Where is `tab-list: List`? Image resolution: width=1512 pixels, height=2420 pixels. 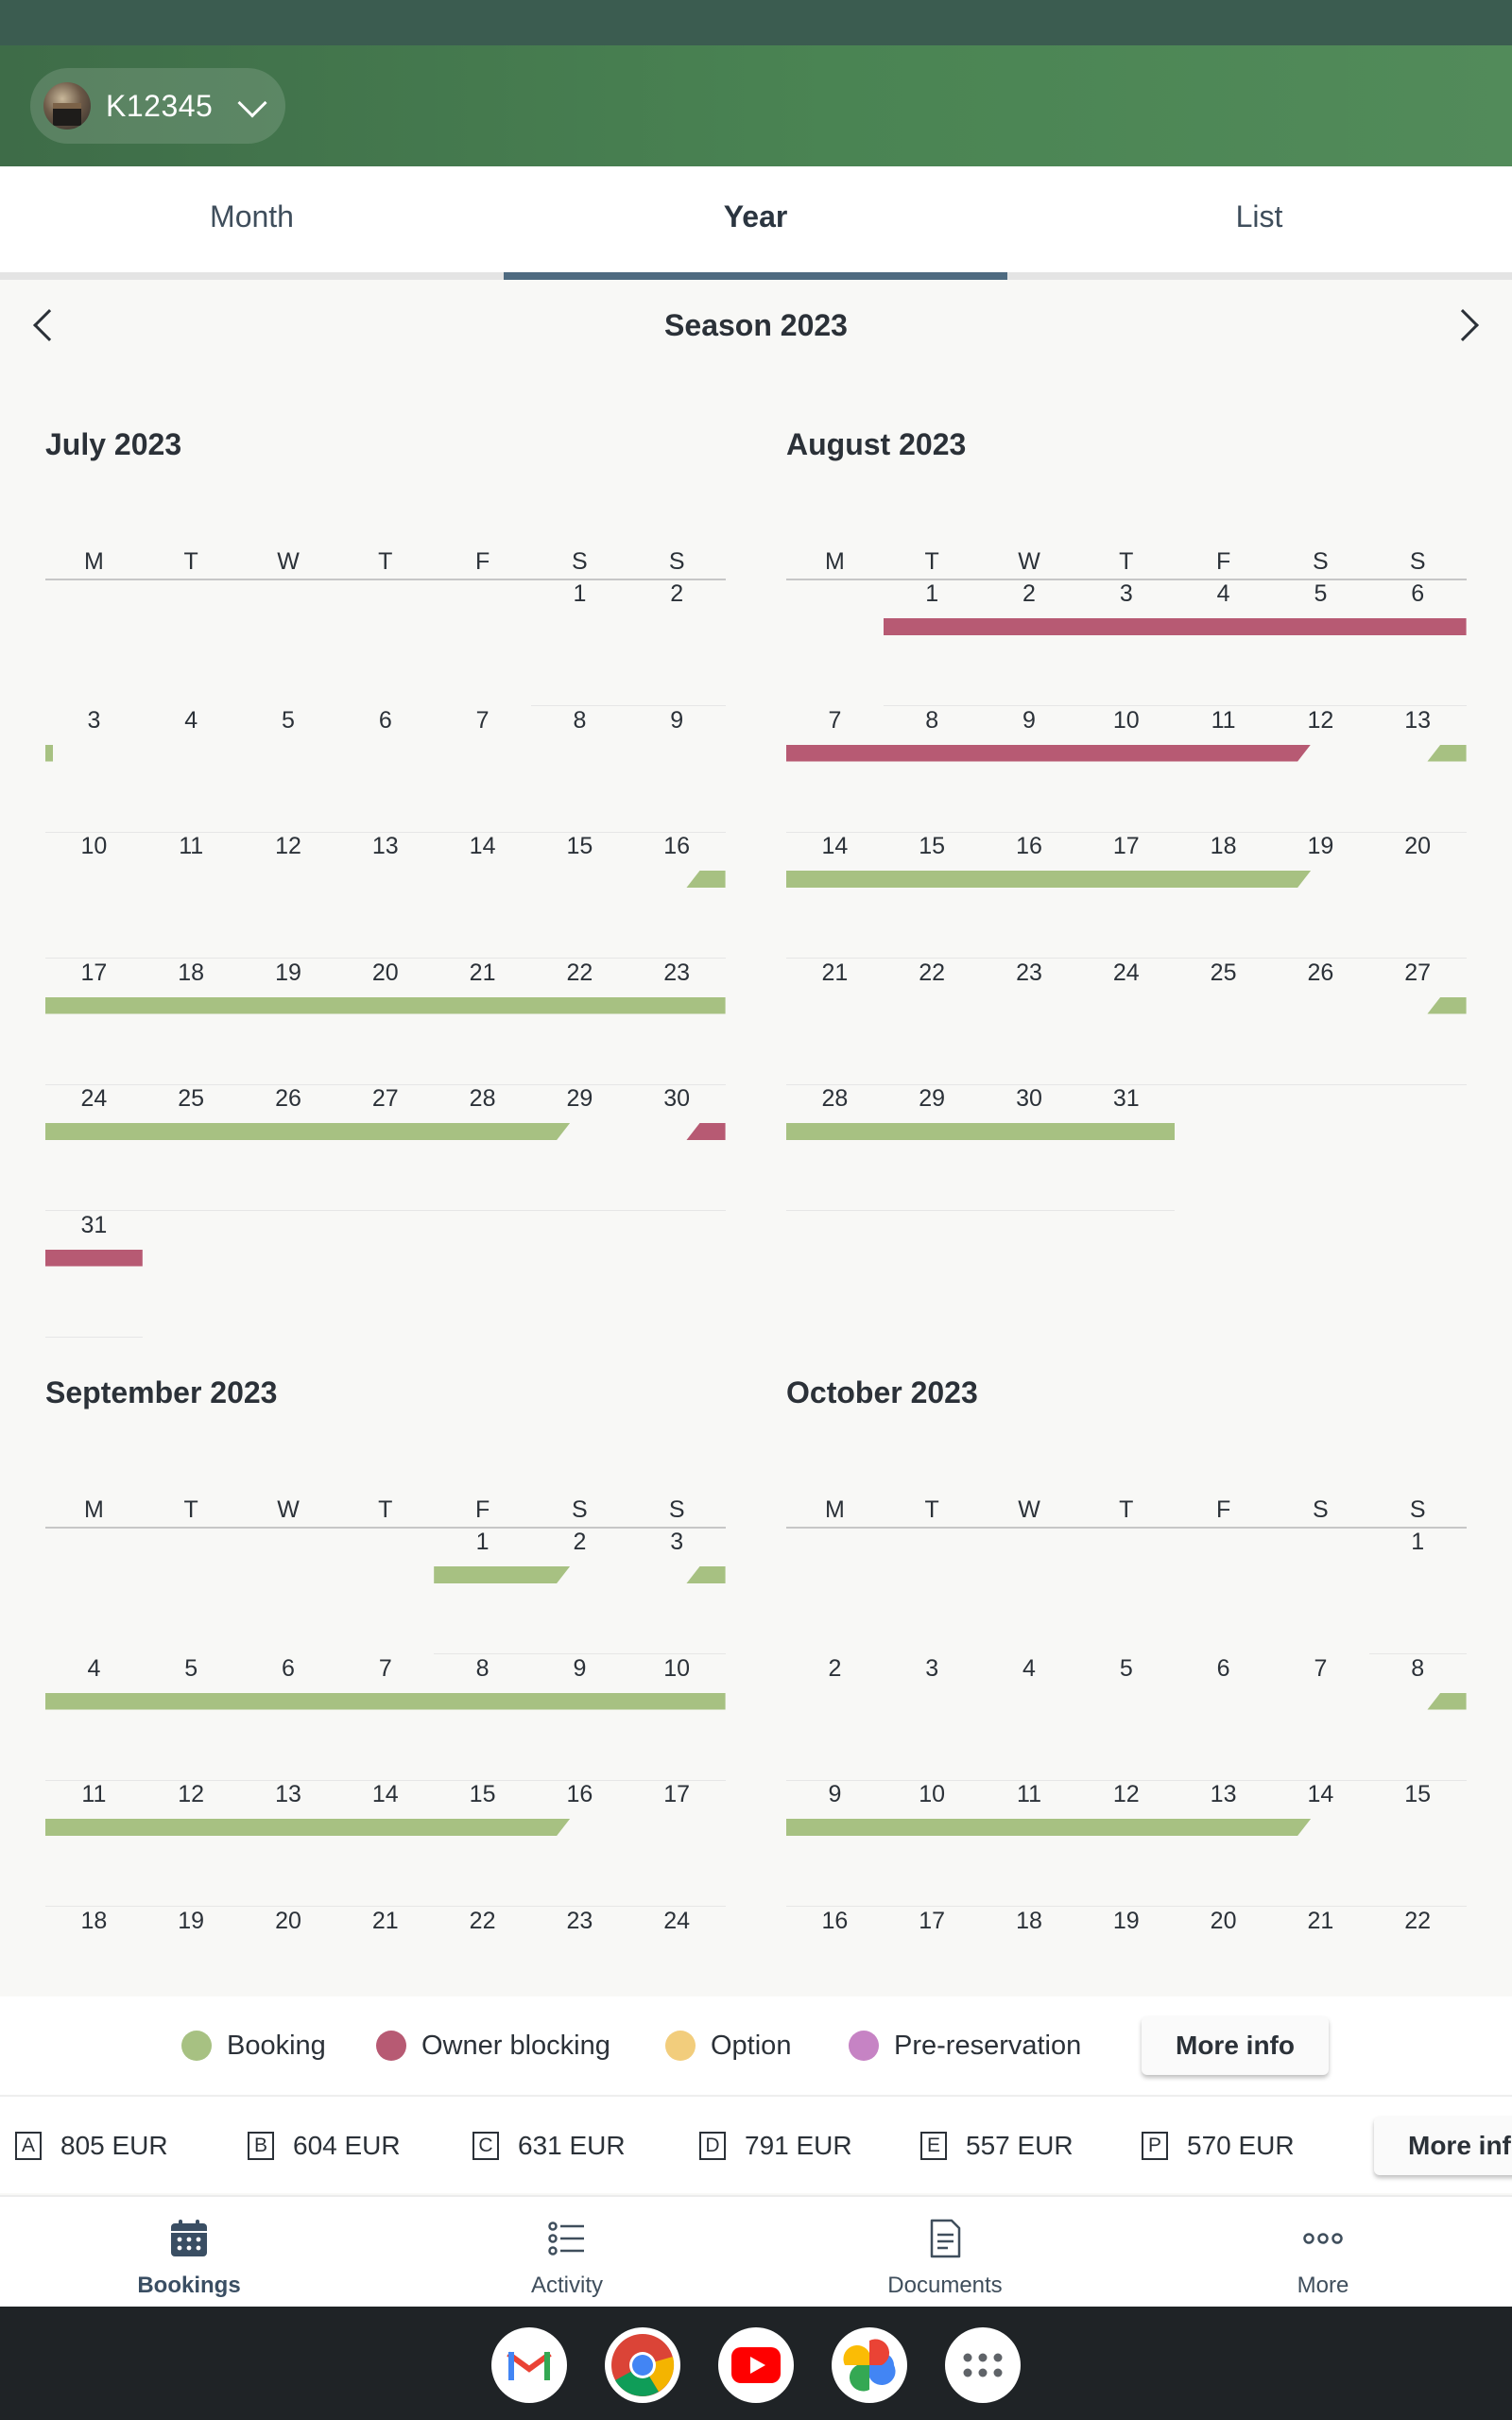 tab-list: List is located at coordinates (1259, 216).